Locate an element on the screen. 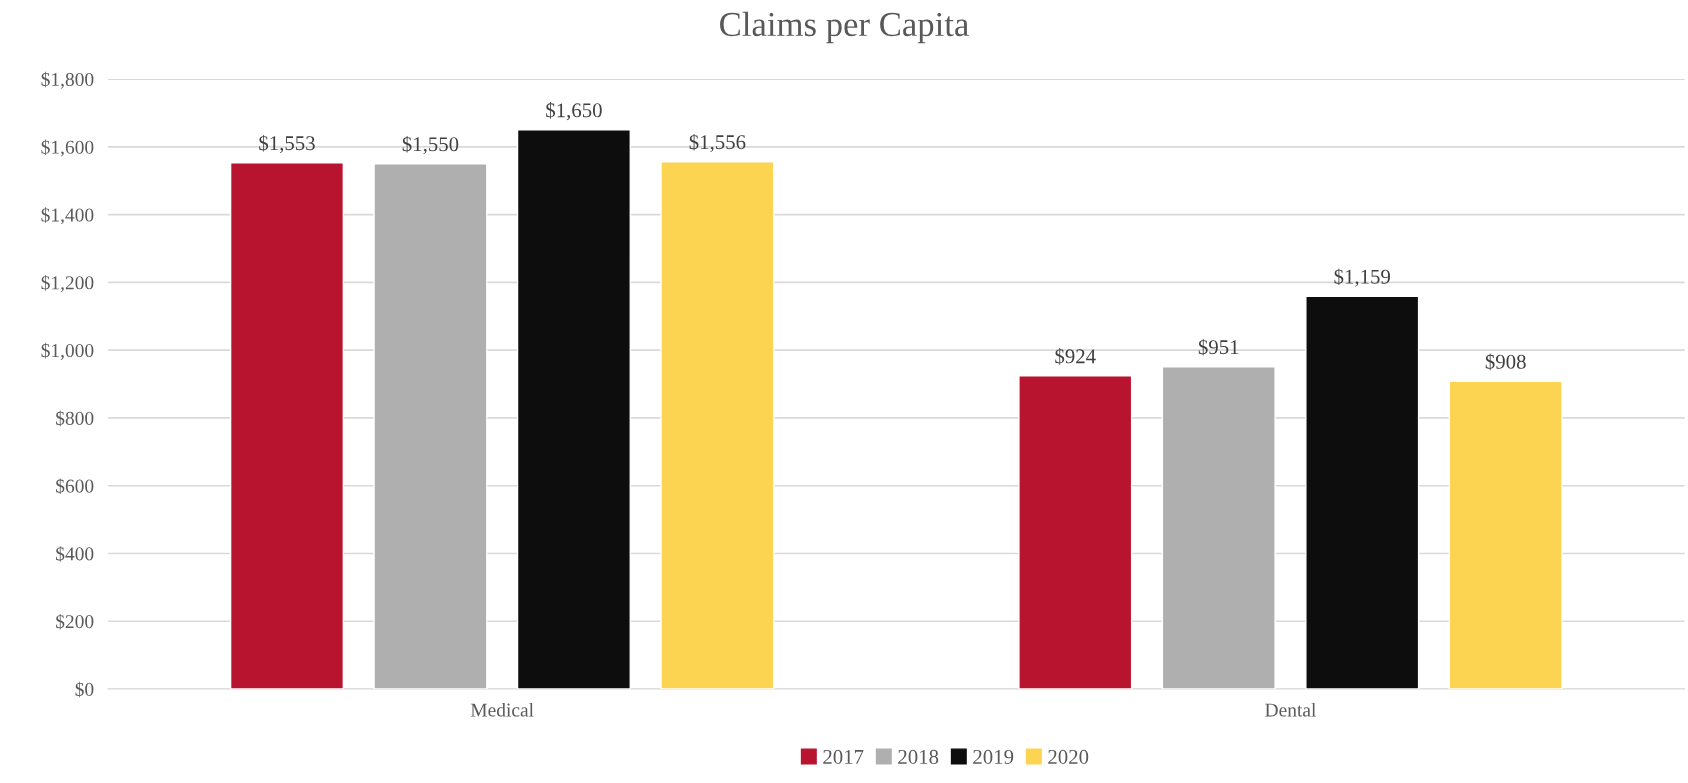 The width and height of the screenshot is (1688, 783). y-tick-label: $400 is located at coordinates (75, 554).